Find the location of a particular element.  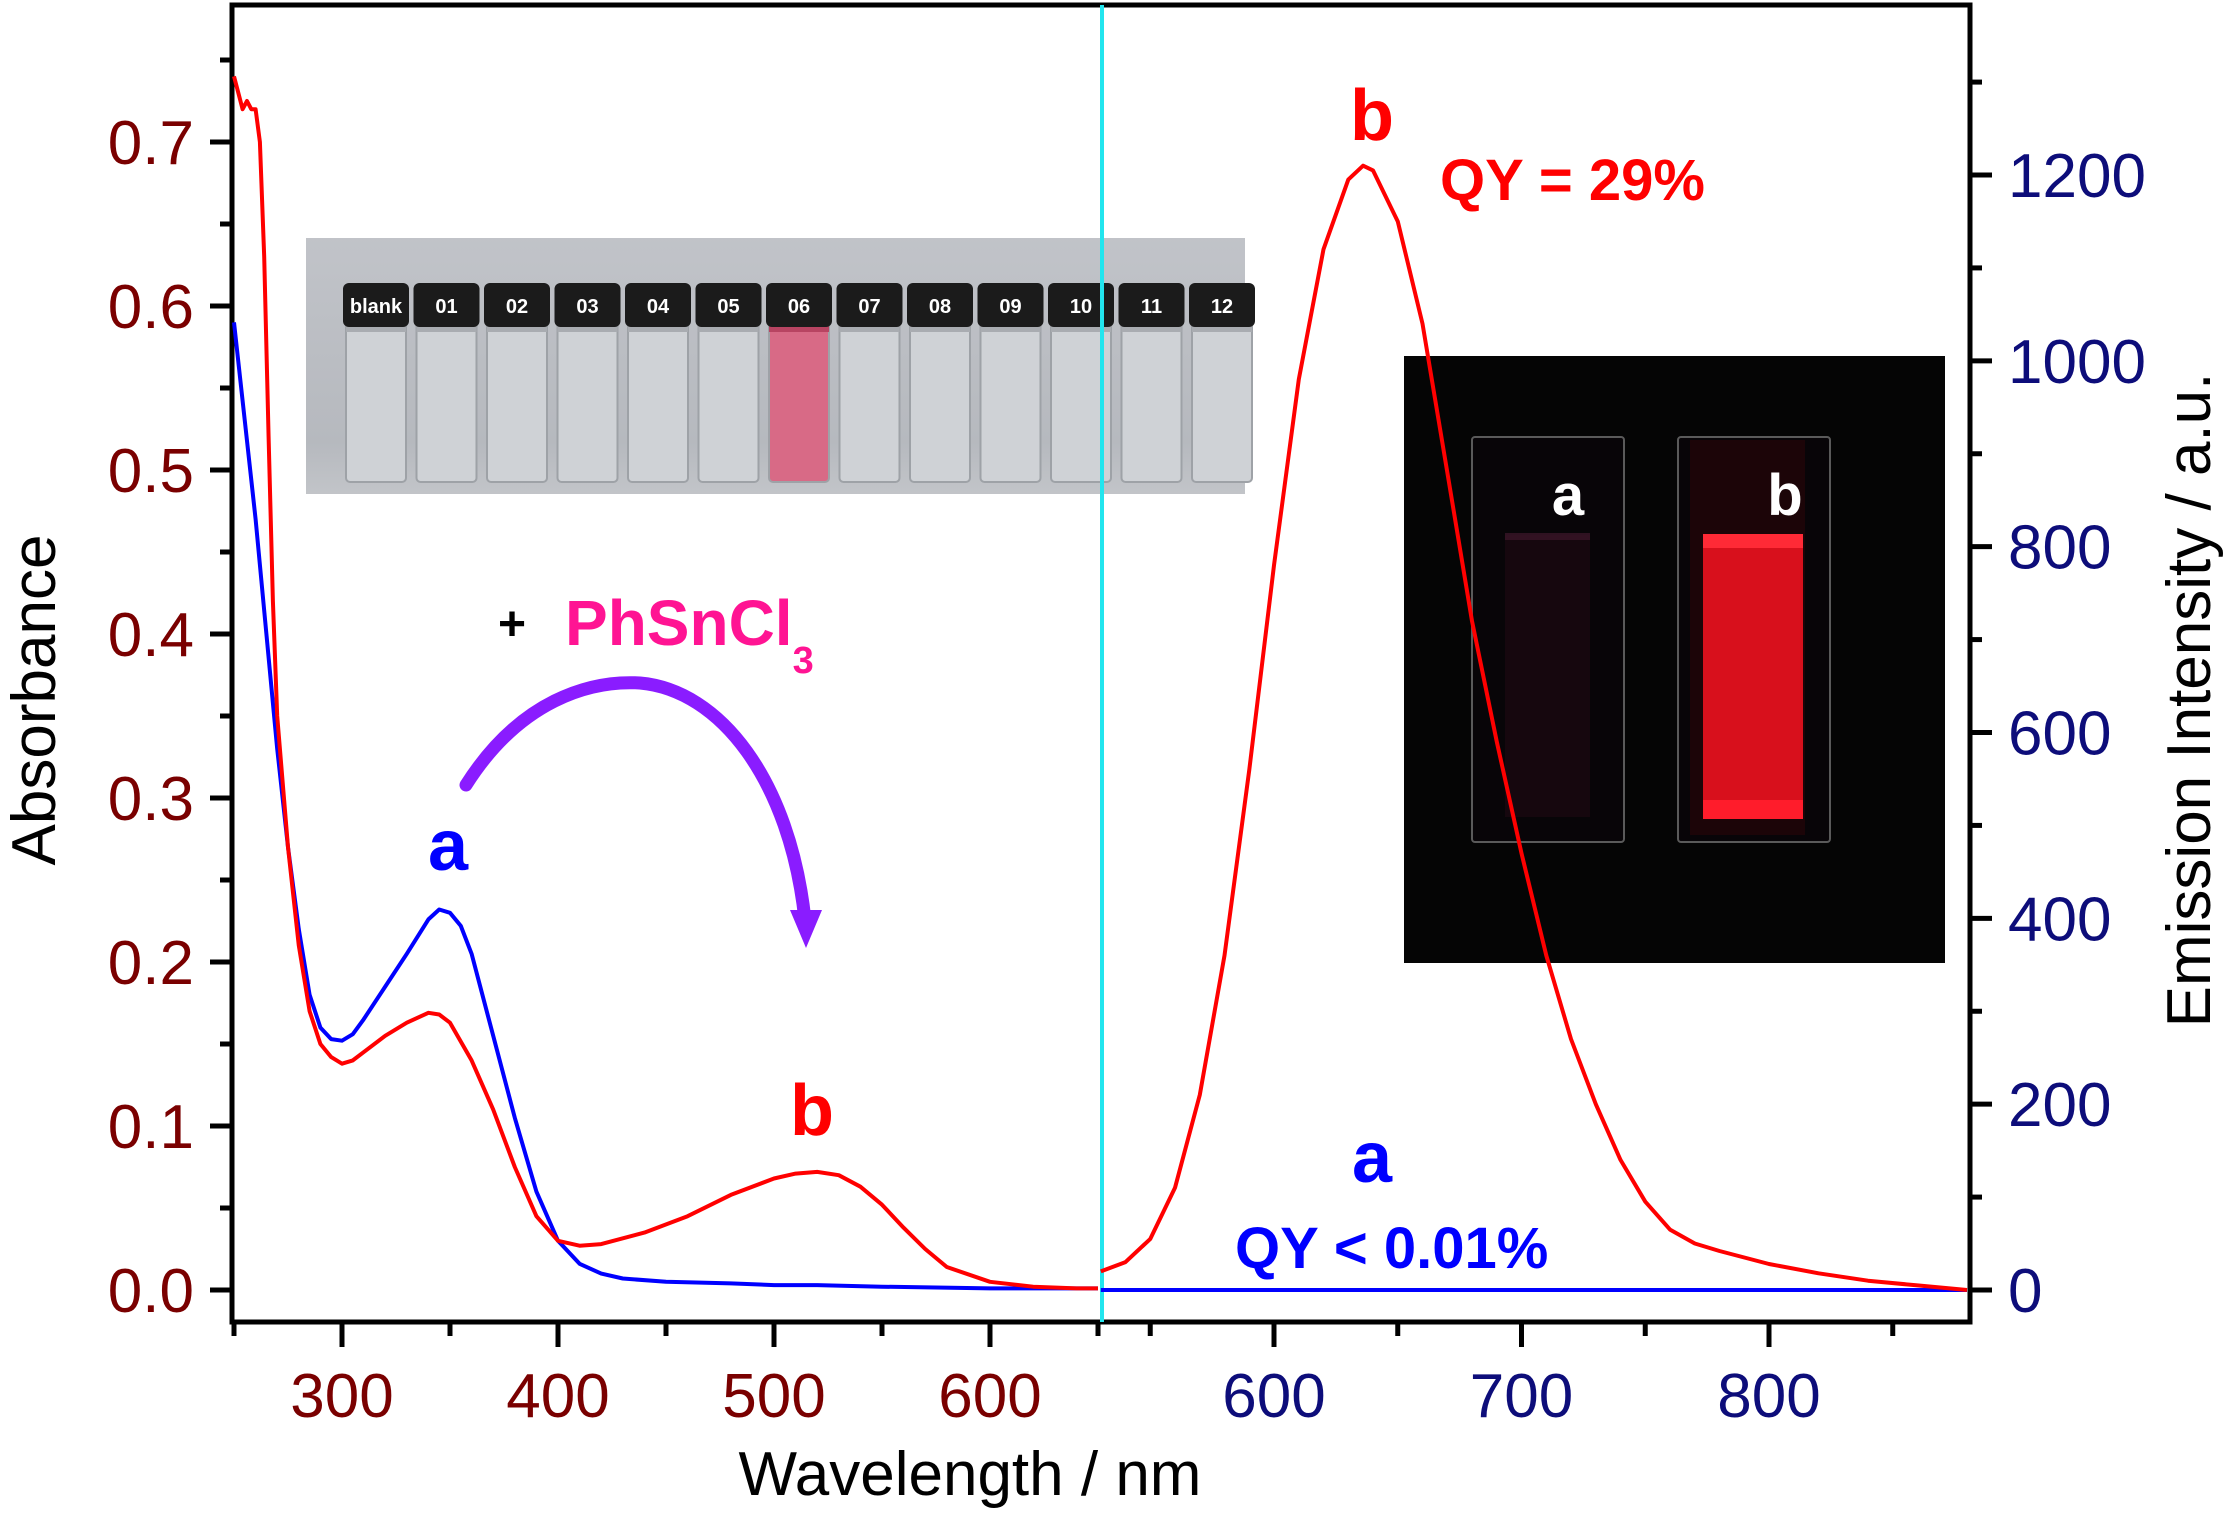

vial: 06 is located at coordinates (799, 383).